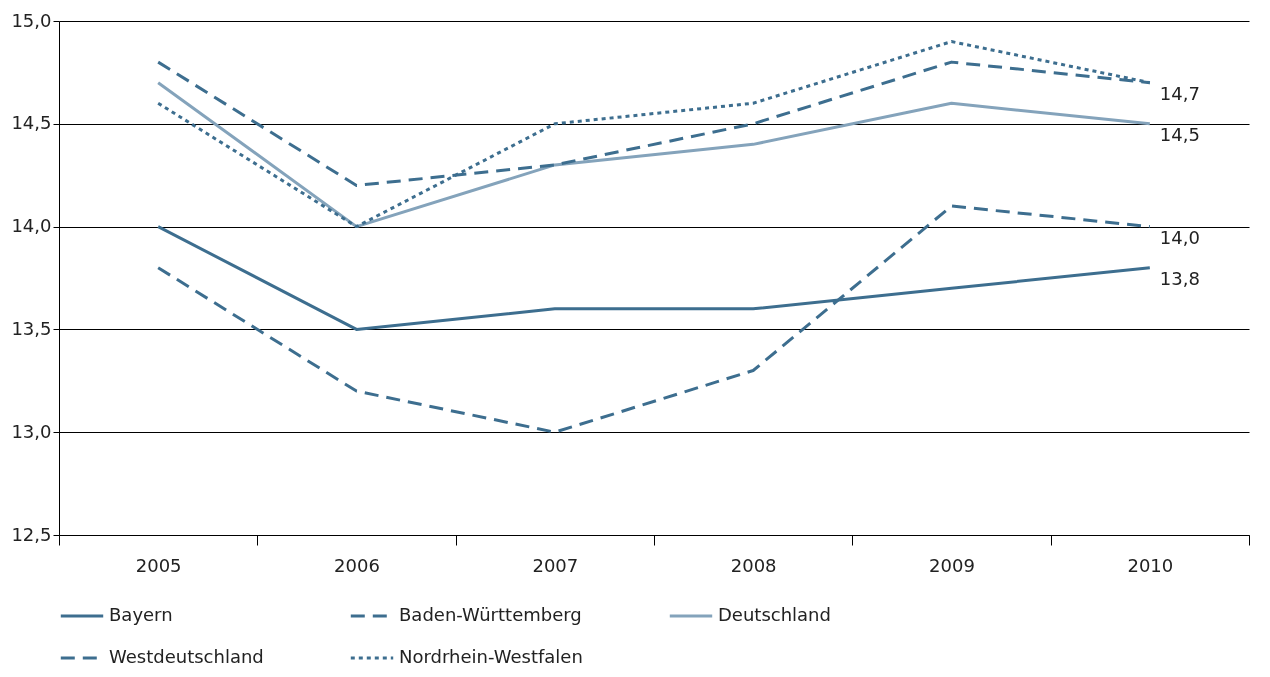  What do you see at coordinates (753, 565) in the screenshot?
I see `x-tick-label: 2008` at bounding box center [753, 565].